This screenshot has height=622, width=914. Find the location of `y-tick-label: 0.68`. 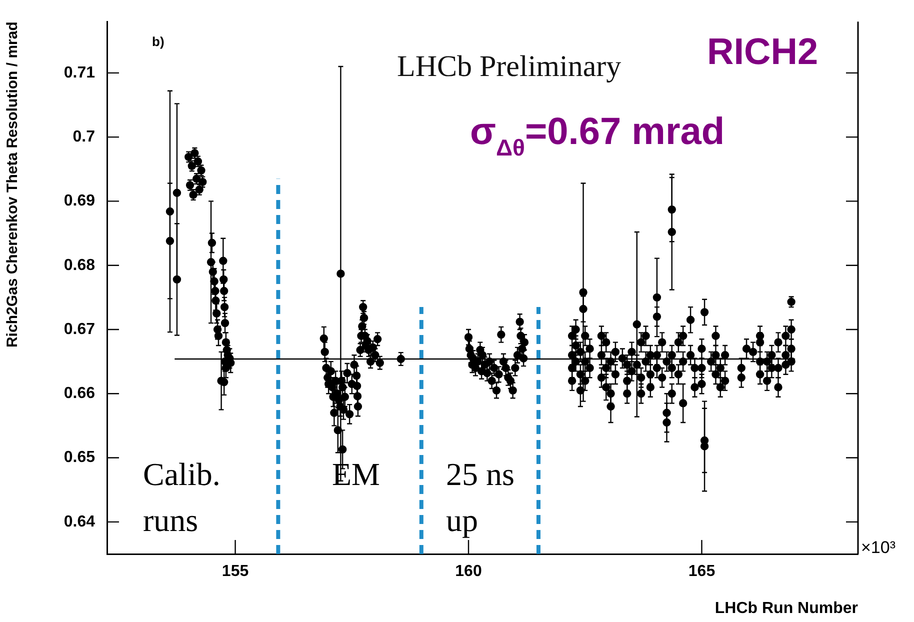

y-tick-label: 0.68 is located at coordinates (80, 265).